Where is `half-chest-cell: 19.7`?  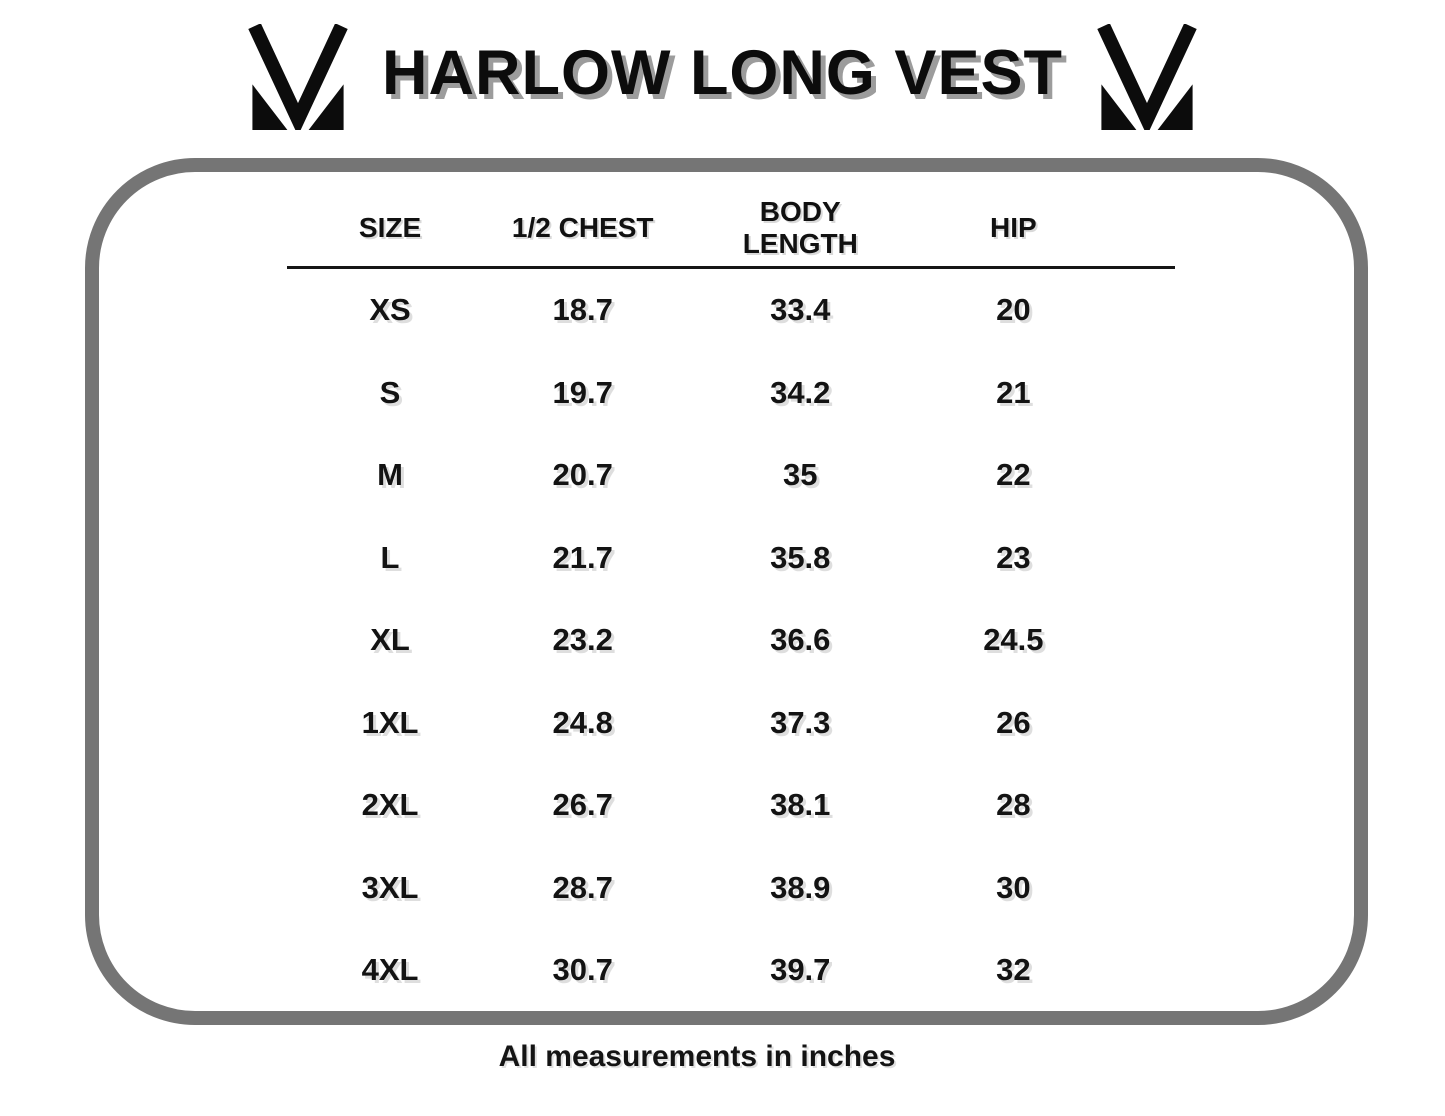 half-chest-cell: 19.7 is located at coordinates (582, 392).